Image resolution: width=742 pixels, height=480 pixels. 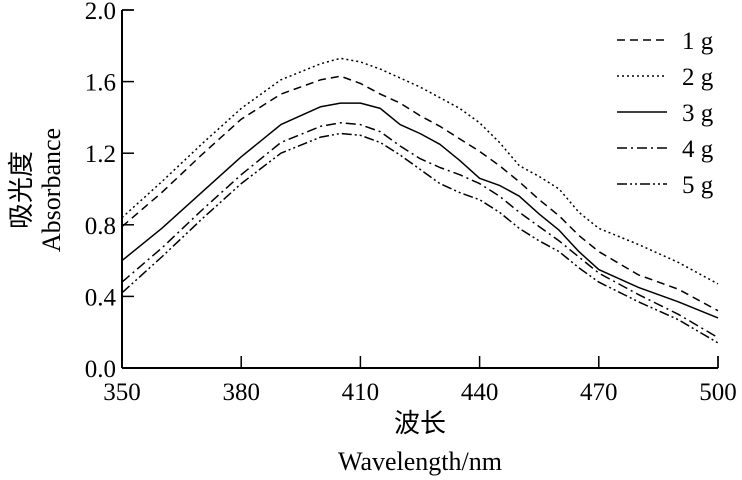 I want to click on legend-label-5: 5 g, so click(x=698, y=185).